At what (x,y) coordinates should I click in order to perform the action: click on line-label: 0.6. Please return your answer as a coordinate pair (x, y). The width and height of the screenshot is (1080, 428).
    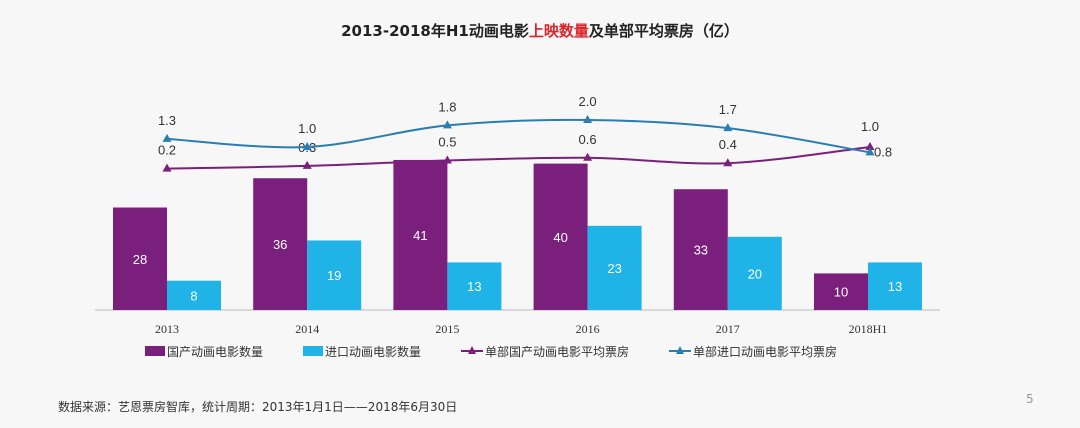
    Looking at the image, I should click on (588, 139).